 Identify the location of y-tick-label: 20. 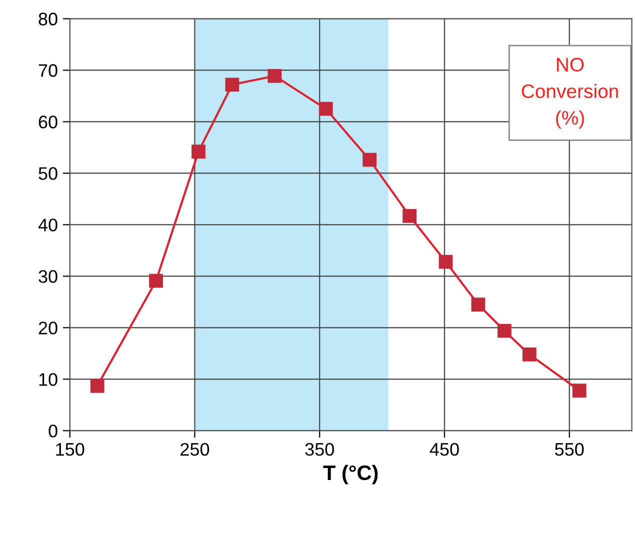
(48, 328).